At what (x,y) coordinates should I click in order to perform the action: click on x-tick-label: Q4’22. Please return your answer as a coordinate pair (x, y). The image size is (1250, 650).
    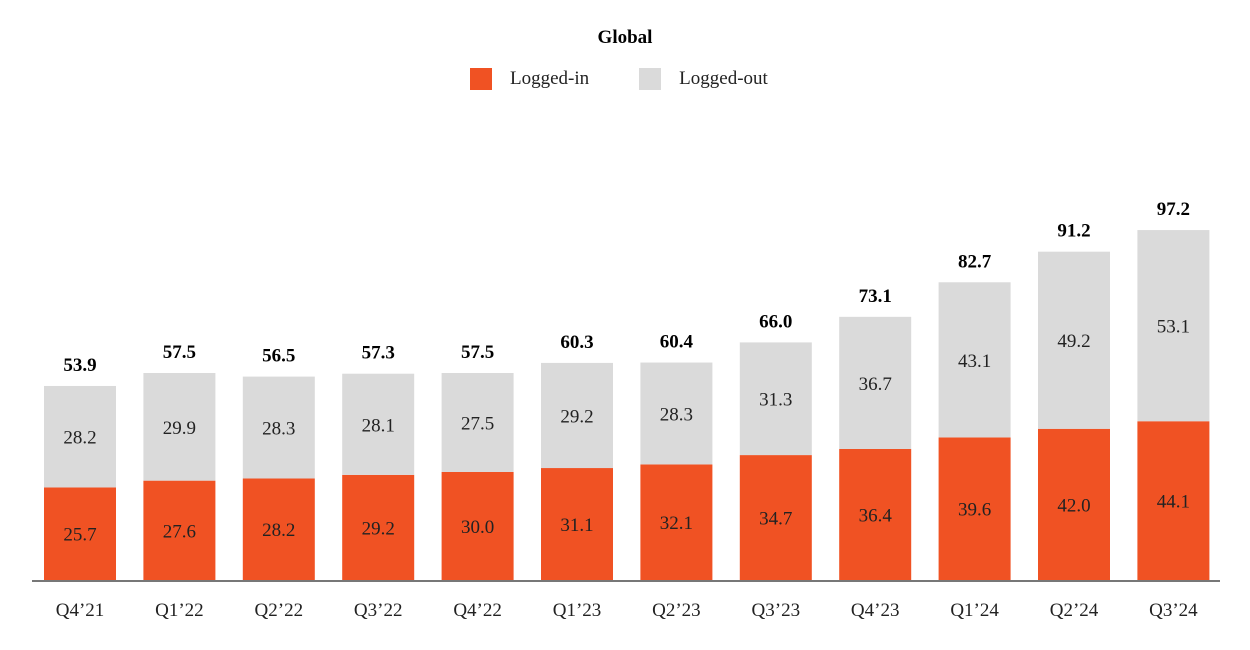
    Looking at the image, I should click on (477, 610).